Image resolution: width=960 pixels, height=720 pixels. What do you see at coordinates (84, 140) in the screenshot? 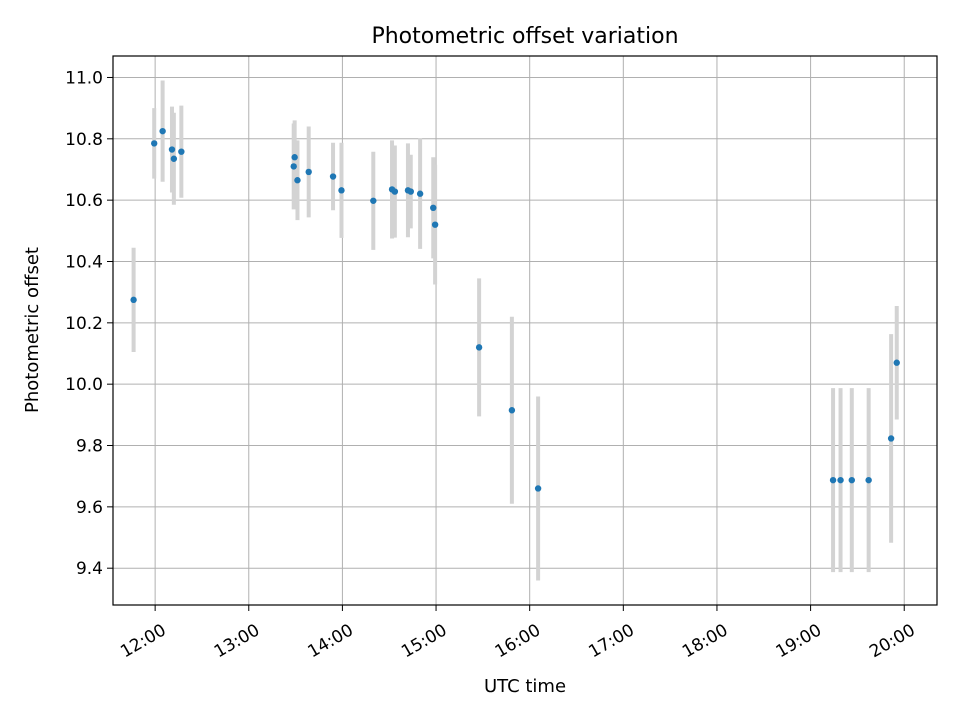
I see `y-tick-label: 10.8` at bounding box center [84, 140].